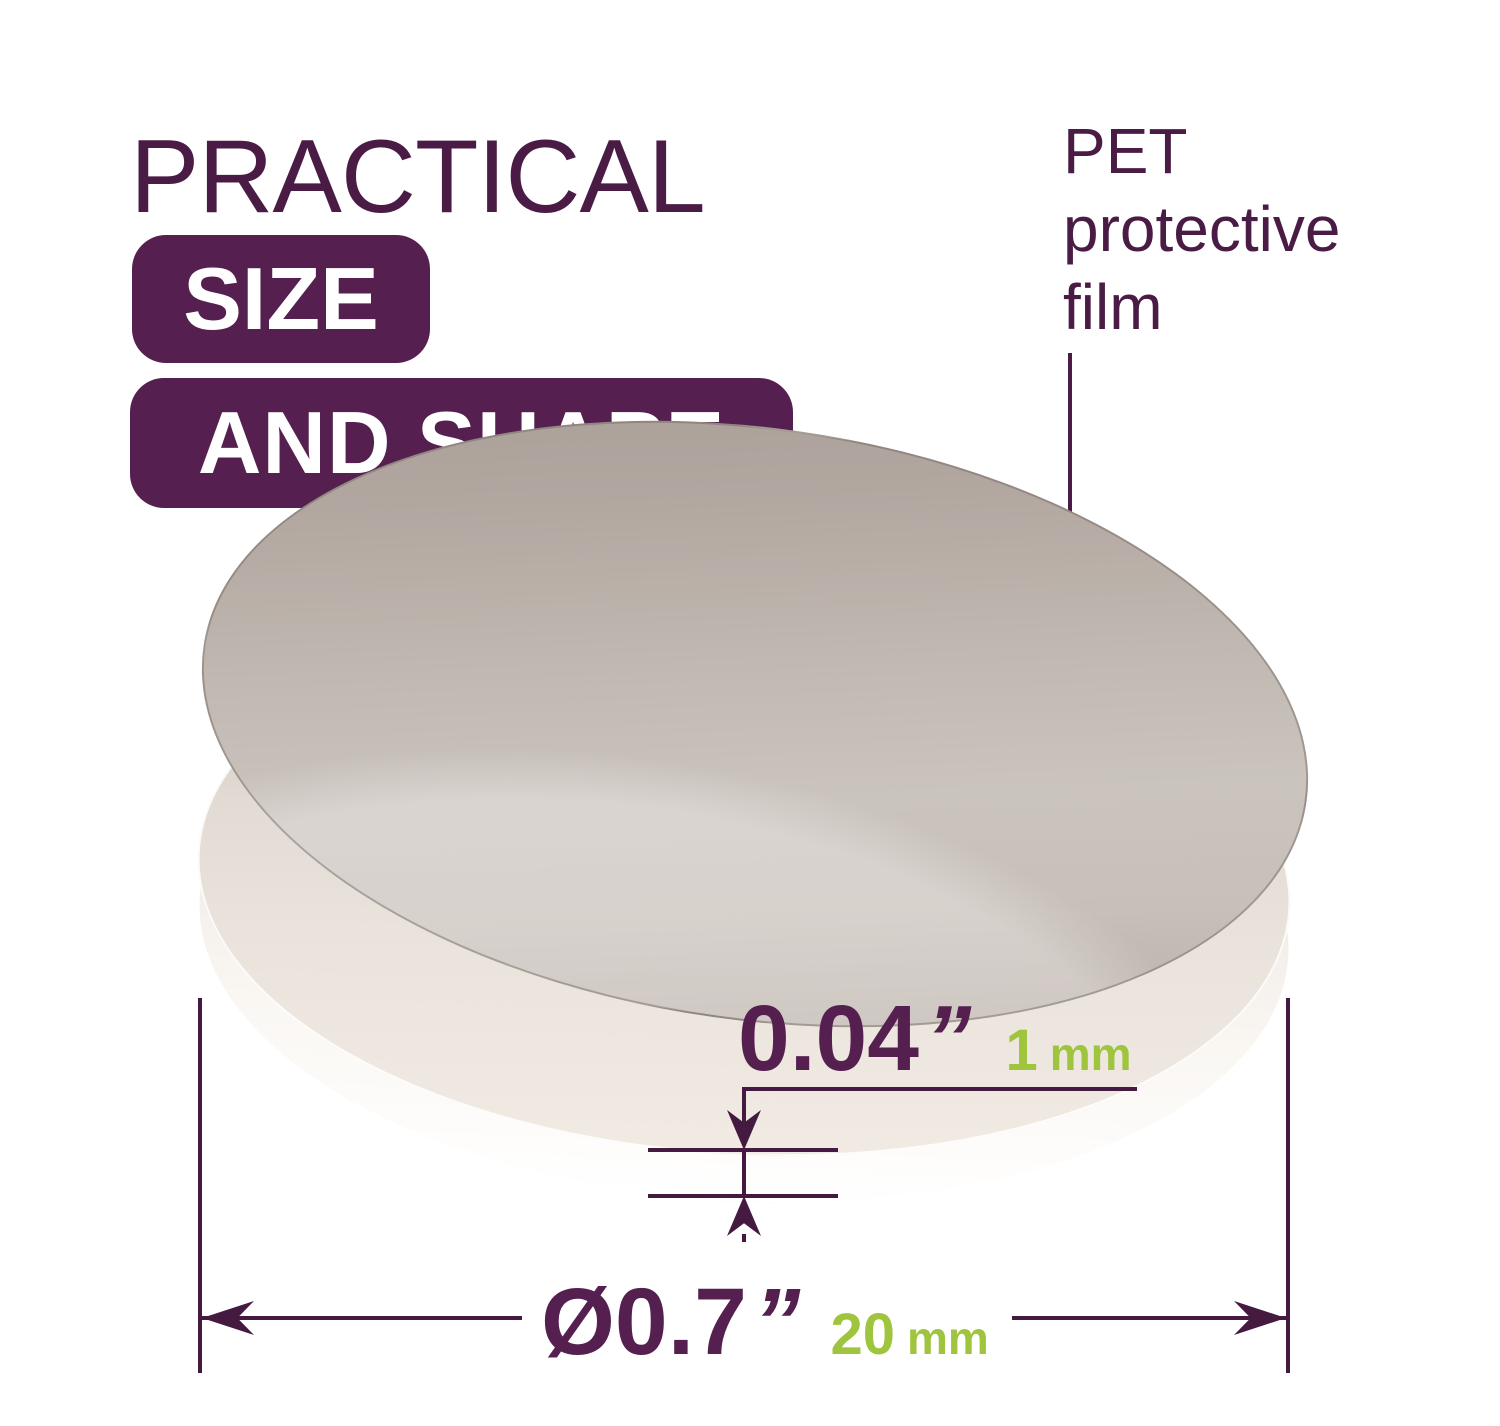 This screenshot has height=1426, width=1500. I want to click on thickness-dimension-label: 0.04 ” 1 mm, so click(935, 1038).